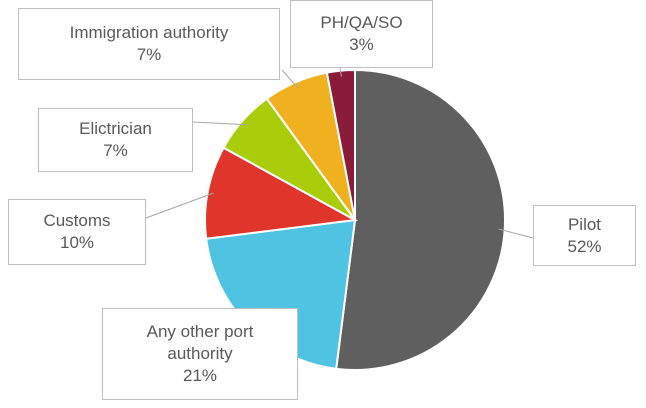 This screenshot has width=646, height=408. Describe the element at coordinates (77, 232) in the screenshot. I see `data-label: Customs 10%` at that location.